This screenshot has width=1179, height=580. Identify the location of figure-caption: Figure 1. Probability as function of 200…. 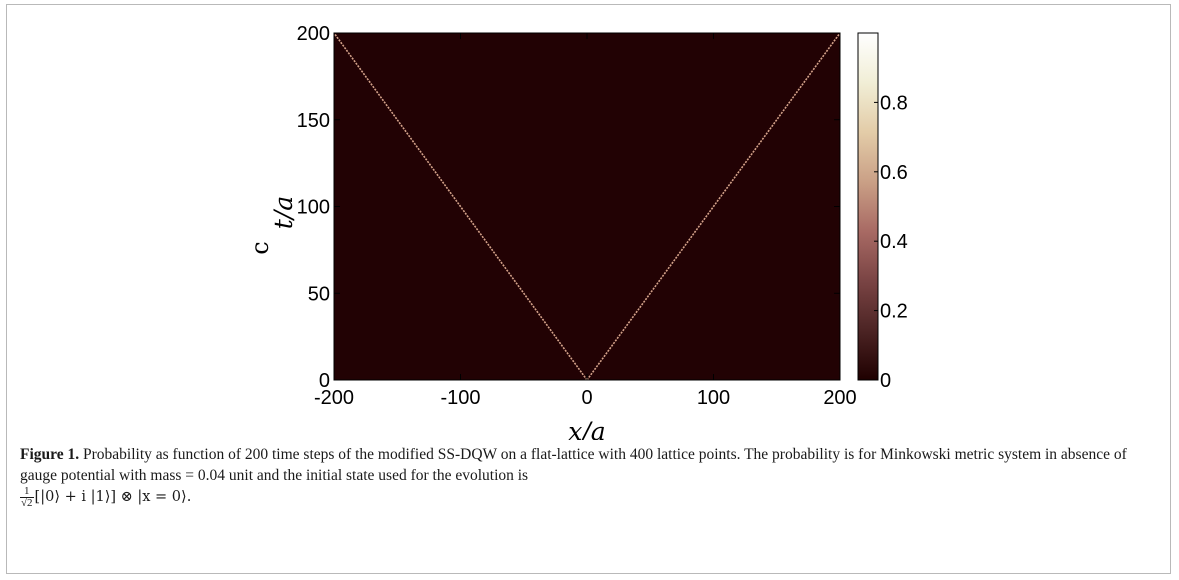
(587, 476).